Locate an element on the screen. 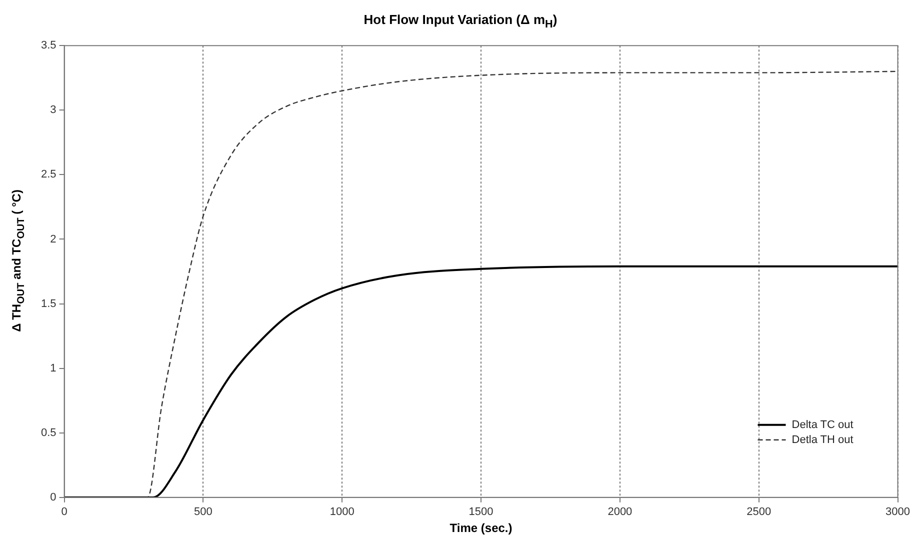 Image resolution: width=921 pixels, height=544 pixels. chart-title: Hot Flow Input Variation (Δ m$_{H}$) is located at coordinates (460, 22).